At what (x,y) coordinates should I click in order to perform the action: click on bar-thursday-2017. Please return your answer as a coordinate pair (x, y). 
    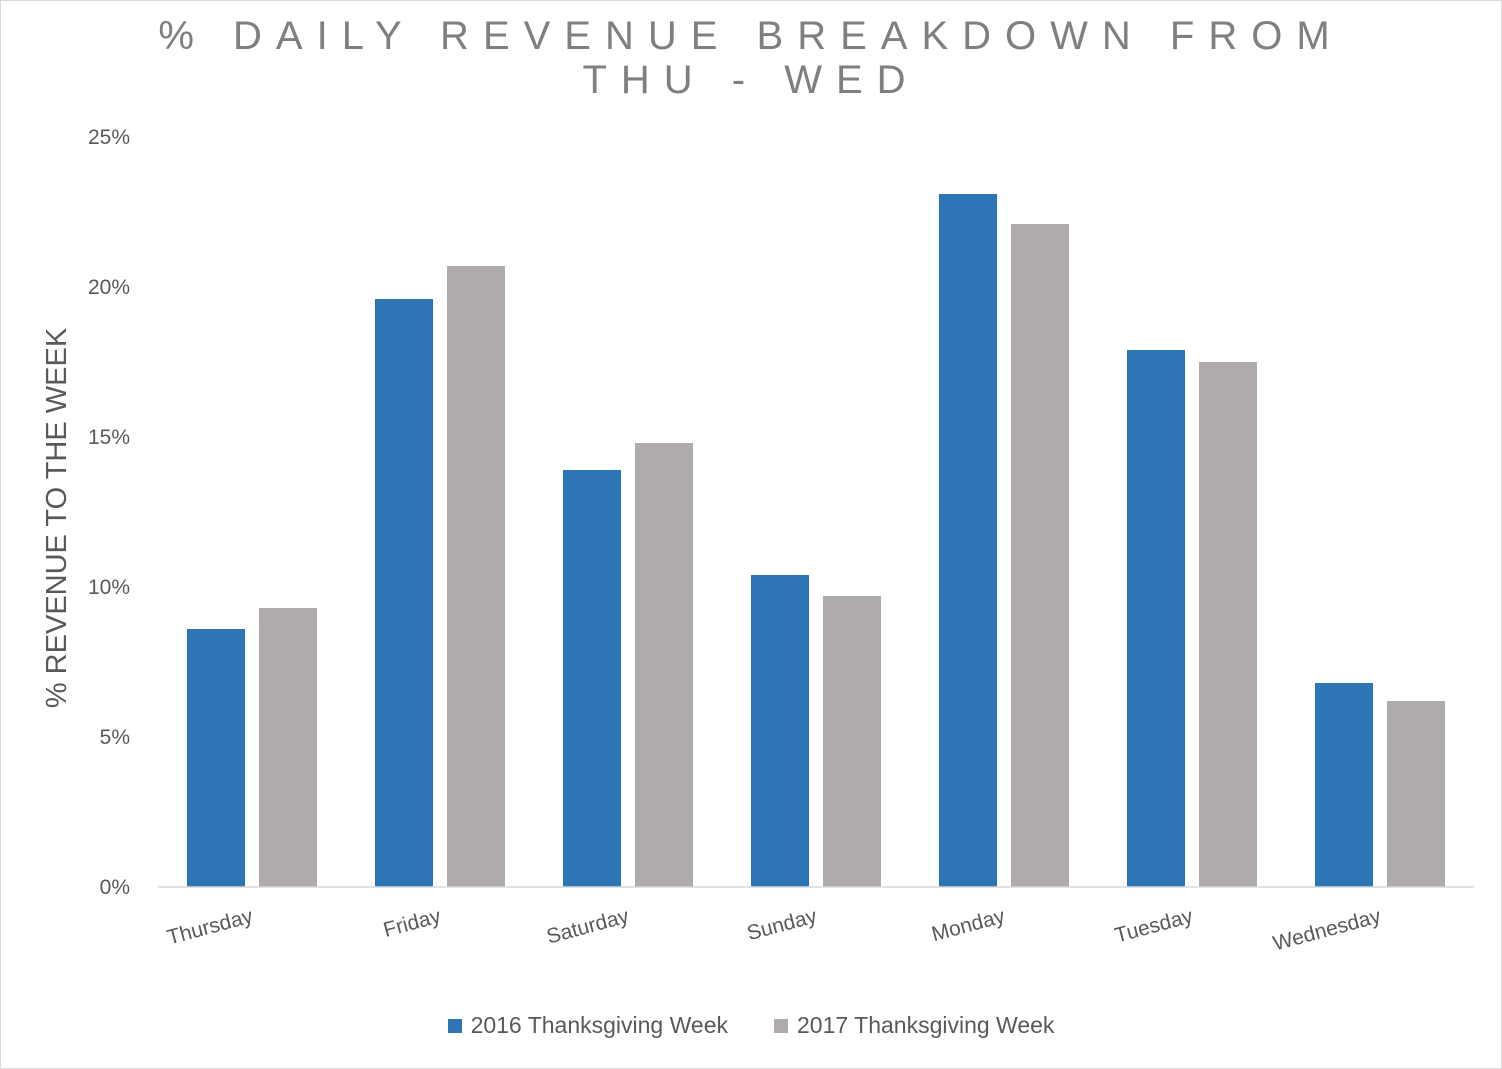
    Looking at the image, I should click on (288, 747).